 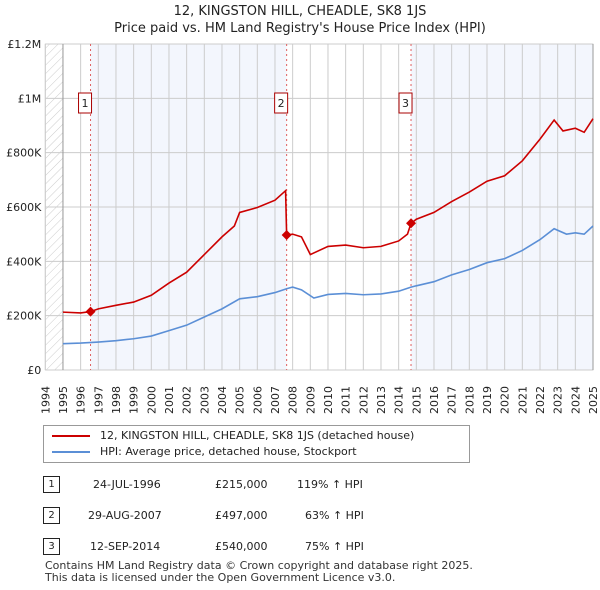 I want to click on y-tick-label: £1M, so click(x=30, y=98).